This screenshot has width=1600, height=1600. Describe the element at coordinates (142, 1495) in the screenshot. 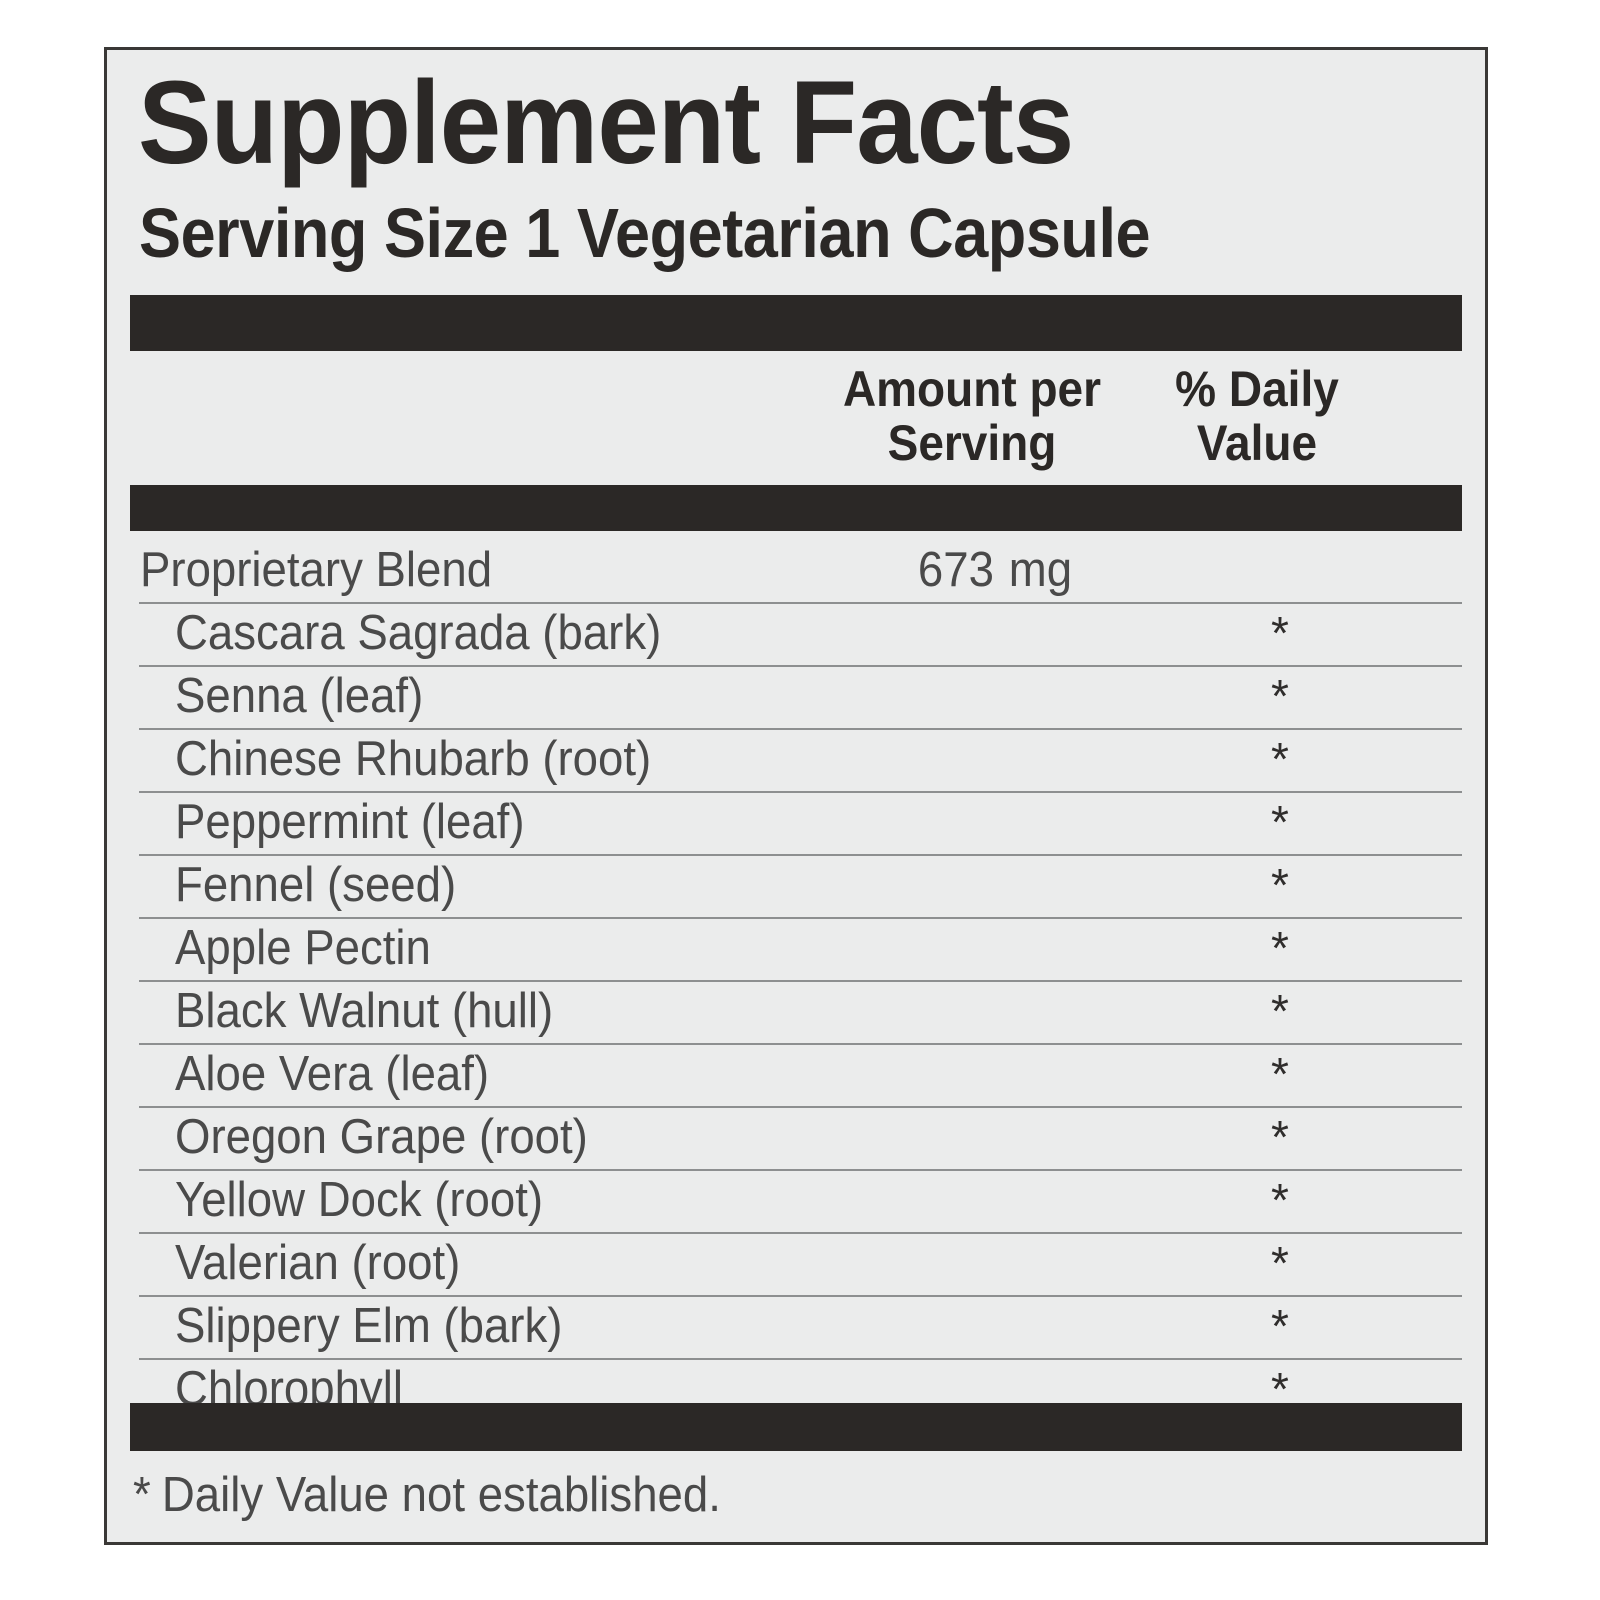

I see `footnote-asterisk: *` at that location.